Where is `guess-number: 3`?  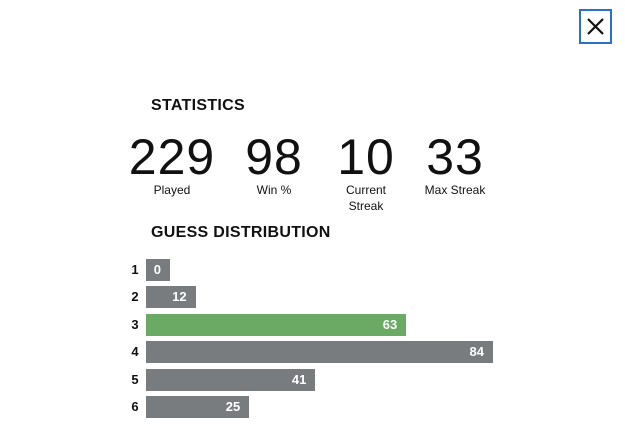
guess-number: 3 is located at coordinates (135, 324).